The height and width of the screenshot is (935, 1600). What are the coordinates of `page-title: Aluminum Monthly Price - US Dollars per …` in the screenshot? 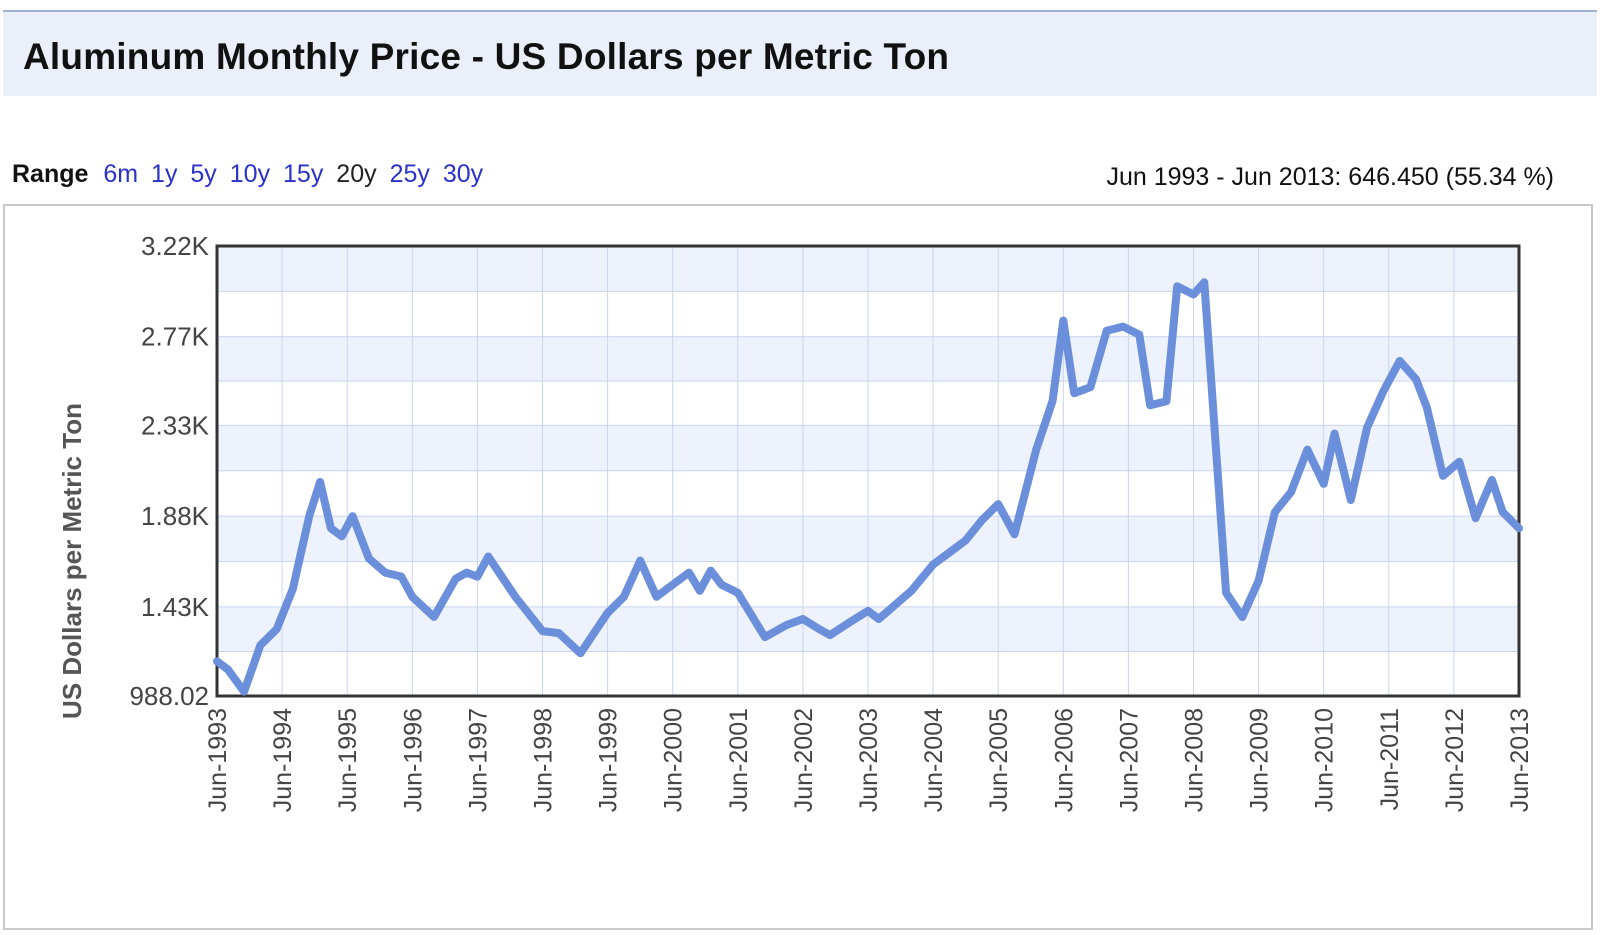 It's located at (486, 56).